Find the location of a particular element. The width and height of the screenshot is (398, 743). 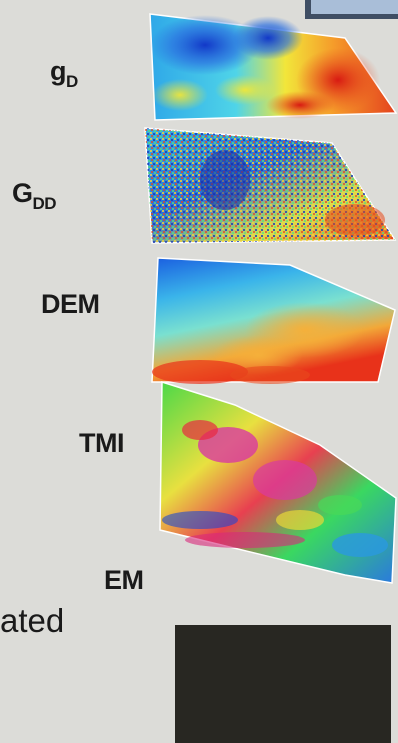

dem-map is located at coordinates (273, 320).